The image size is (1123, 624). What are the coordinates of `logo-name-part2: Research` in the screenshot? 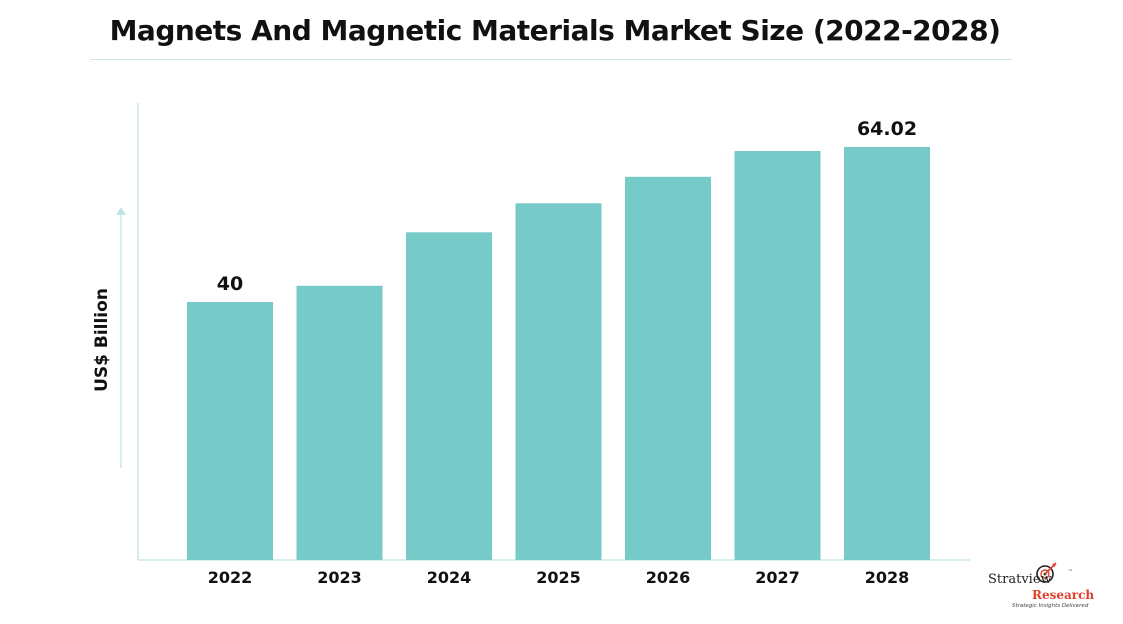 It's located at (1063, 595).